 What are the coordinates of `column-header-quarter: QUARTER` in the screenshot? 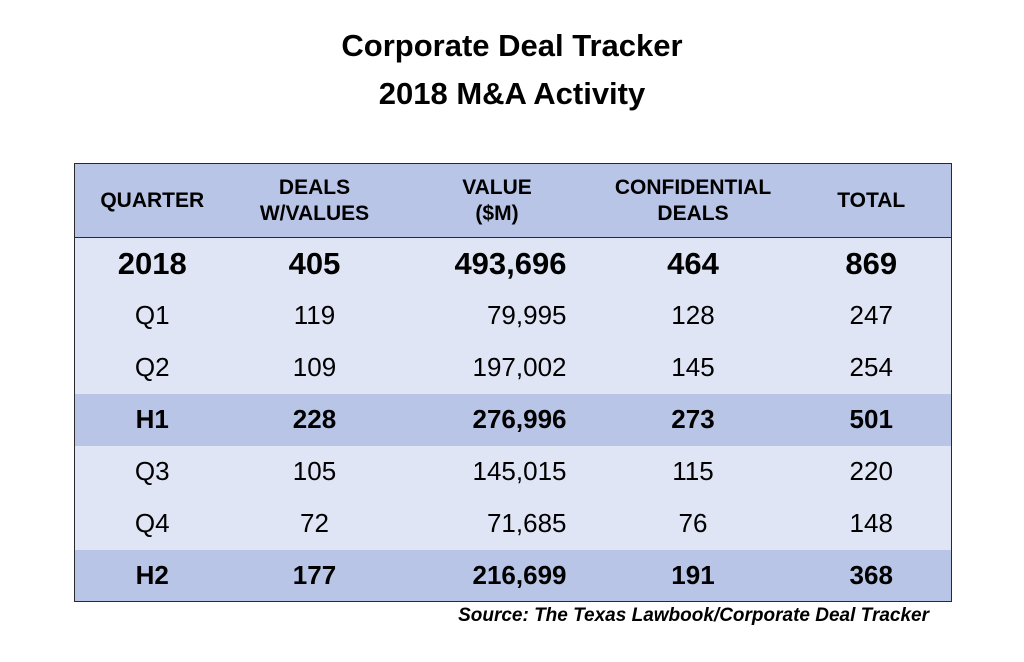 It's located at (152, 200).